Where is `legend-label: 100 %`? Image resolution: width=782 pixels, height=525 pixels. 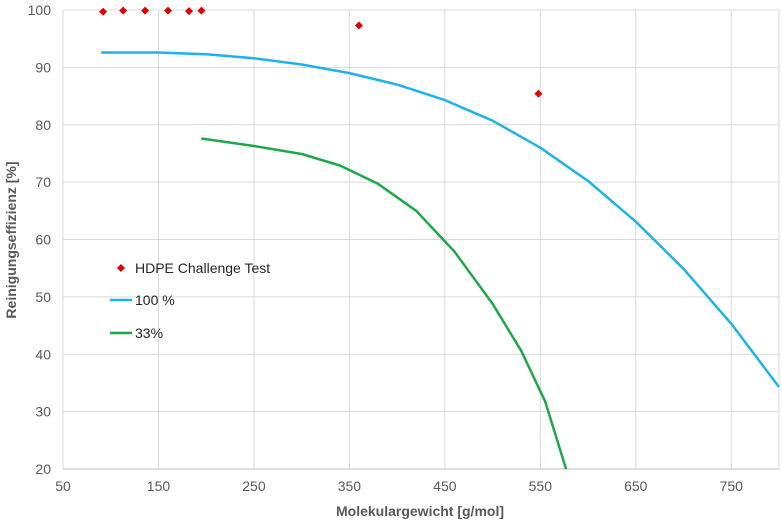 legend-label: 100 % is located at coordinates (155, 300).